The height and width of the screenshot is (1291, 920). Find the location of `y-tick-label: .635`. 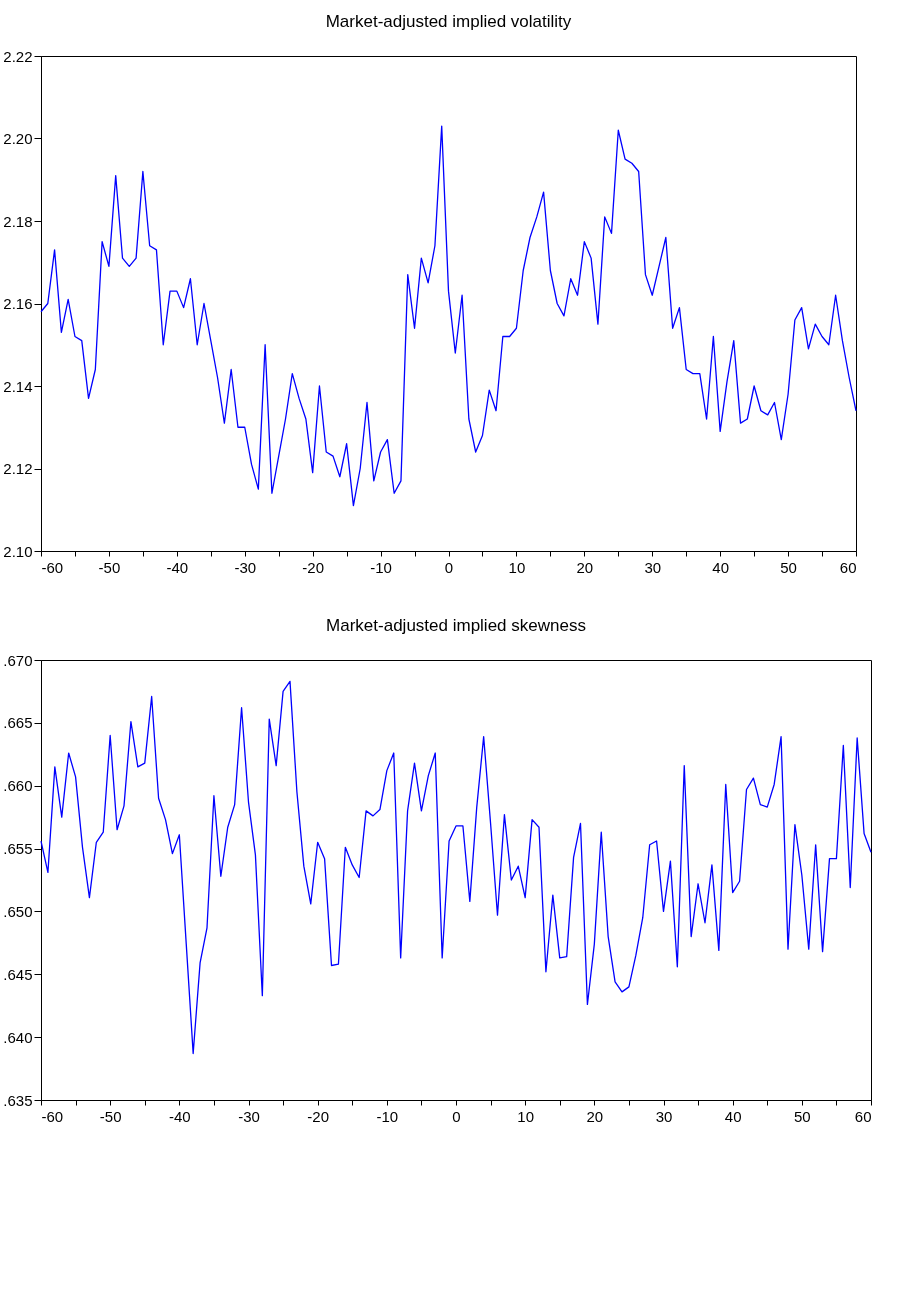

y-tick-label: .635 is located at coordinates (18, 1100).